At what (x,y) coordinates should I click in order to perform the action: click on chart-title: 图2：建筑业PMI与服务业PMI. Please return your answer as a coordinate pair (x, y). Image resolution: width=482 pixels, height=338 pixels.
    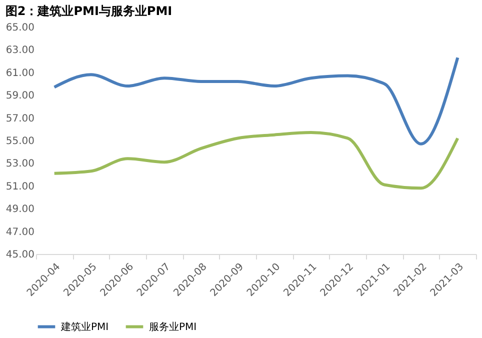
    Looking at the image, I should click on (88, 11).